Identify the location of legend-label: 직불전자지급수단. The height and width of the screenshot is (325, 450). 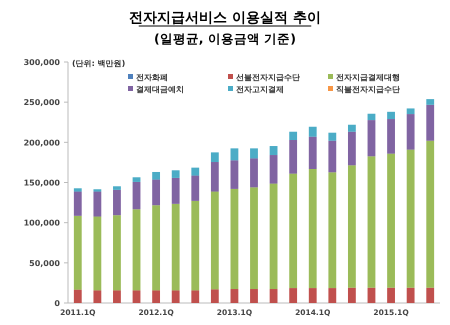
(368, 89).